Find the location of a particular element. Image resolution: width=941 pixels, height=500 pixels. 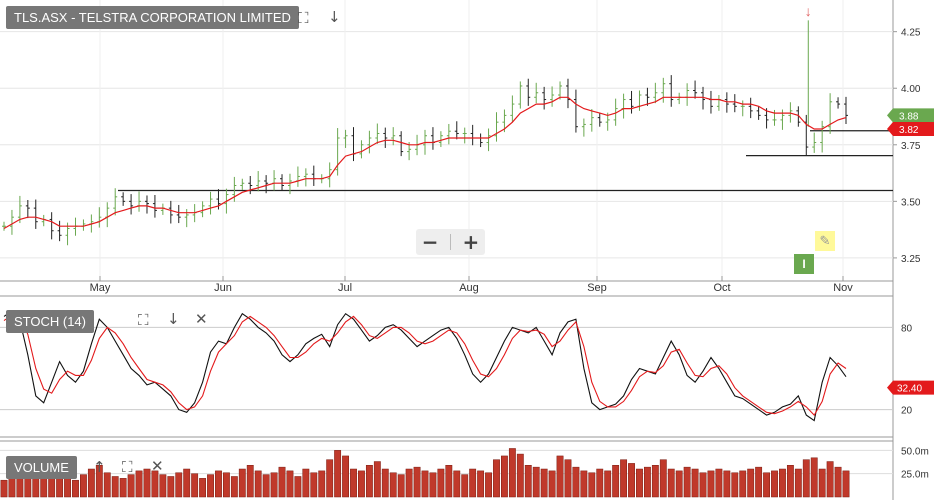

volume-panel-title: VOLUME is located at coordinates (41, 467).